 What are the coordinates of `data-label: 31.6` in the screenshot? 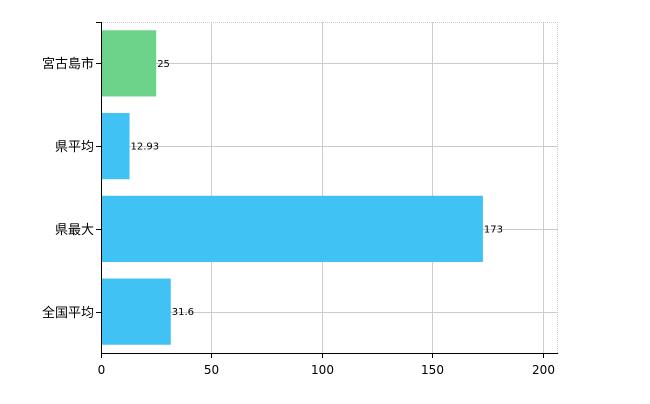 It's located at (183, 312).